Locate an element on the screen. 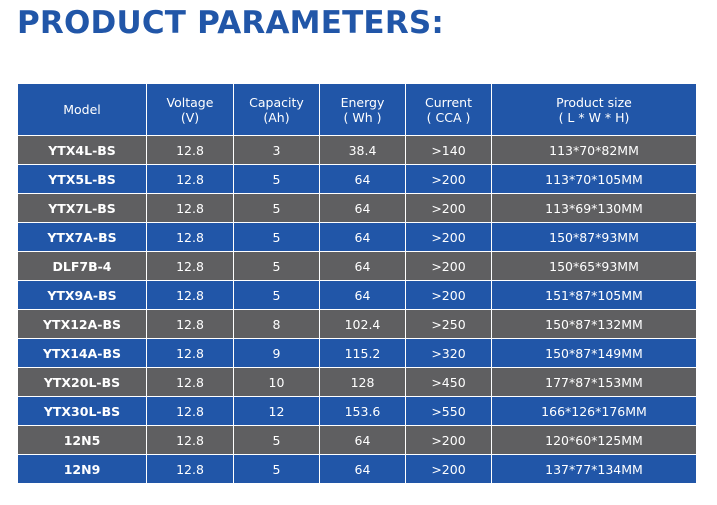 This screenshot has width=717, height=505. capacity-cell: 8 is located at coordinates (276, 324).